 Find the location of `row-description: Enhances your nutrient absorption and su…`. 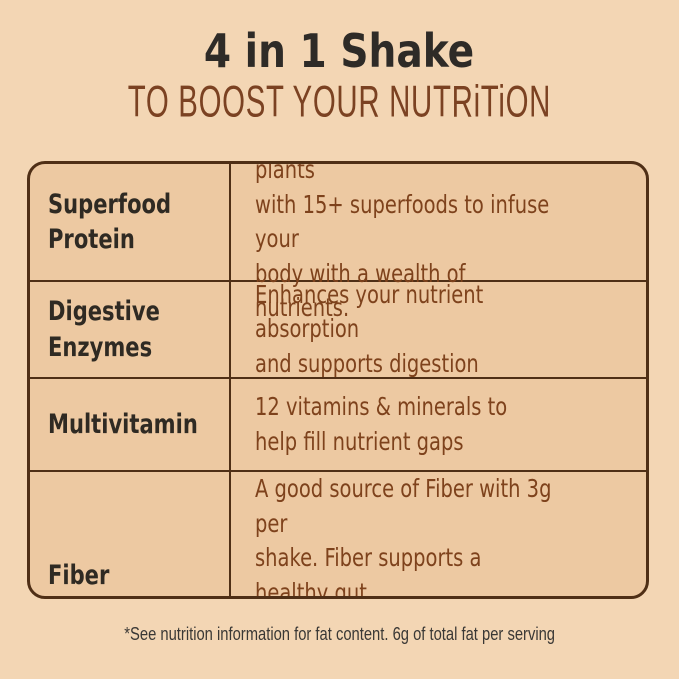

row-description: Enhances your nutrient absorption and su… is located at coordinates (369, 328).